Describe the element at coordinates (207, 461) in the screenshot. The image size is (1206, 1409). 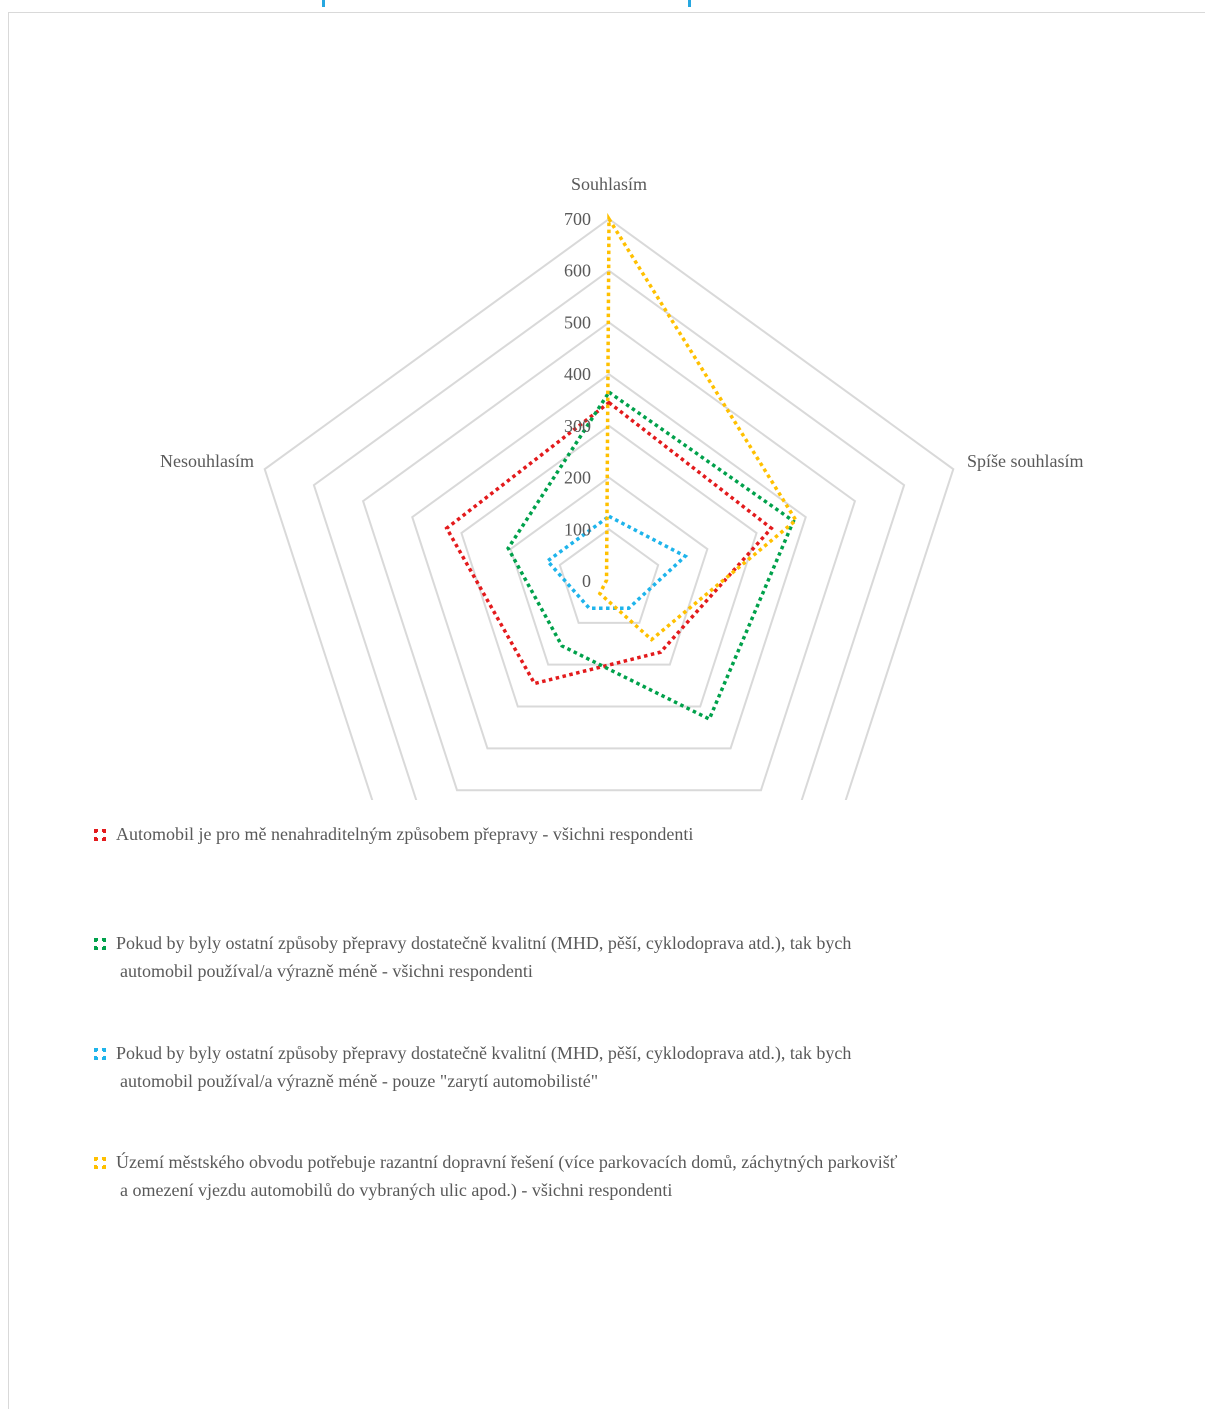
I see `axis-label: Nesouhlasím` at that location.